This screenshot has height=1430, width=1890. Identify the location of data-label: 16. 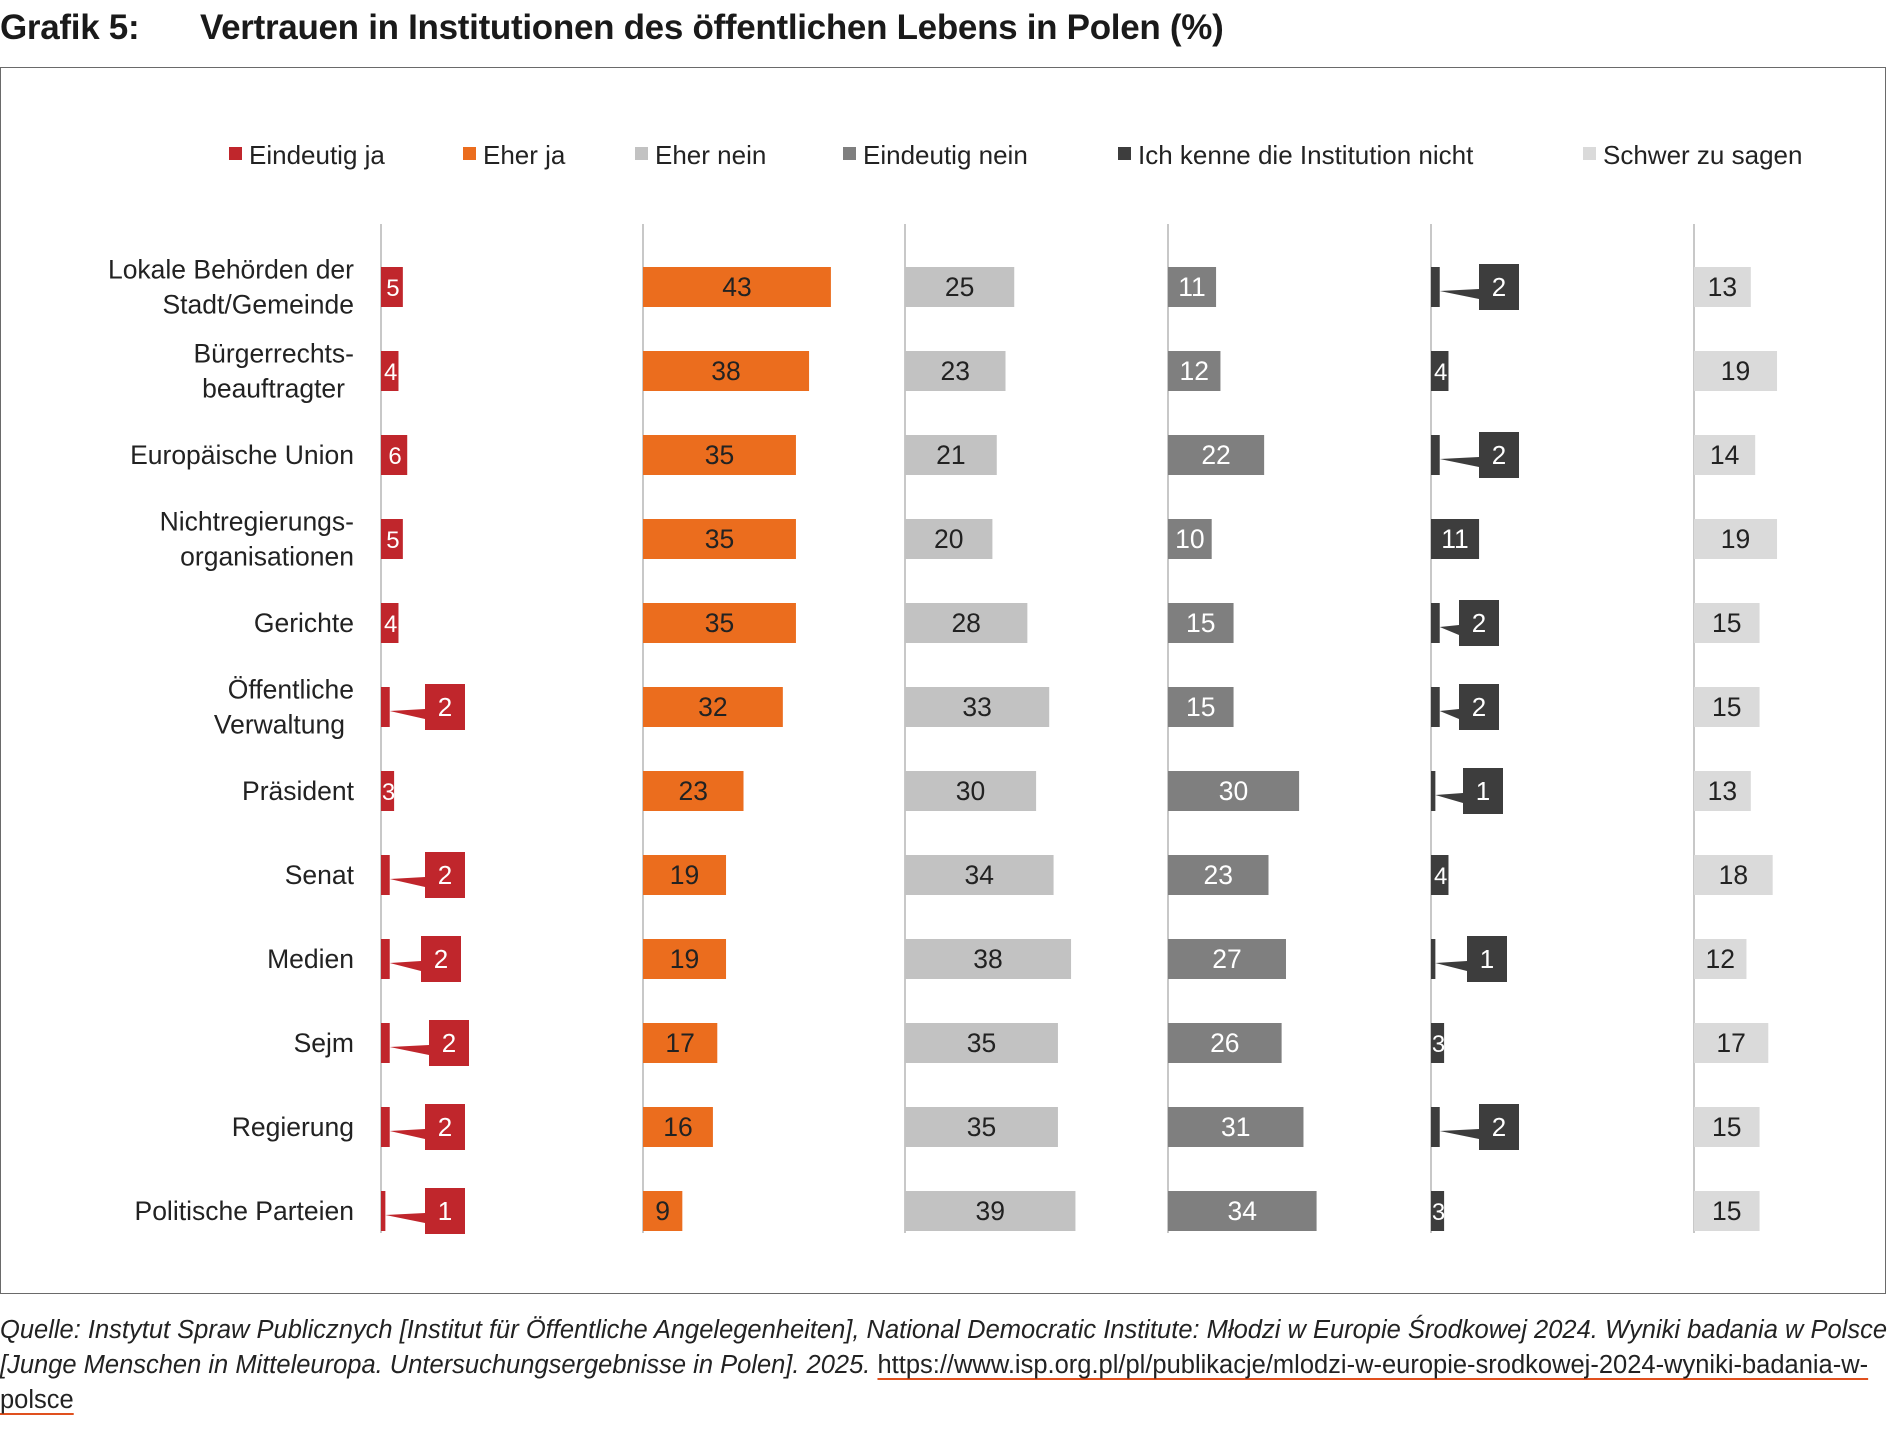
(677, 1127).